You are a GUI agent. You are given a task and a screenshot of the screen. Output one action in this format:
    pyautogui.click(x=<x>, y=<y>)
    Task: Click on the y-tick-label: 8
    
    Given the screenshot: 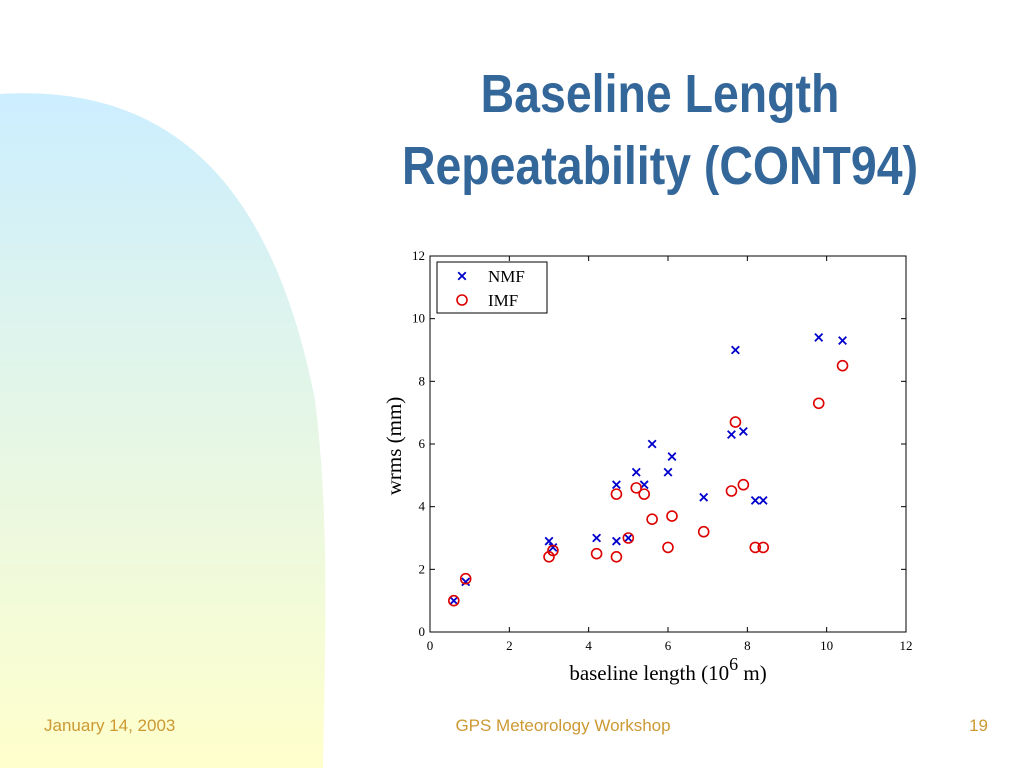 What is the action you would take?
    pyautogui.click(x=422, y=380)
    